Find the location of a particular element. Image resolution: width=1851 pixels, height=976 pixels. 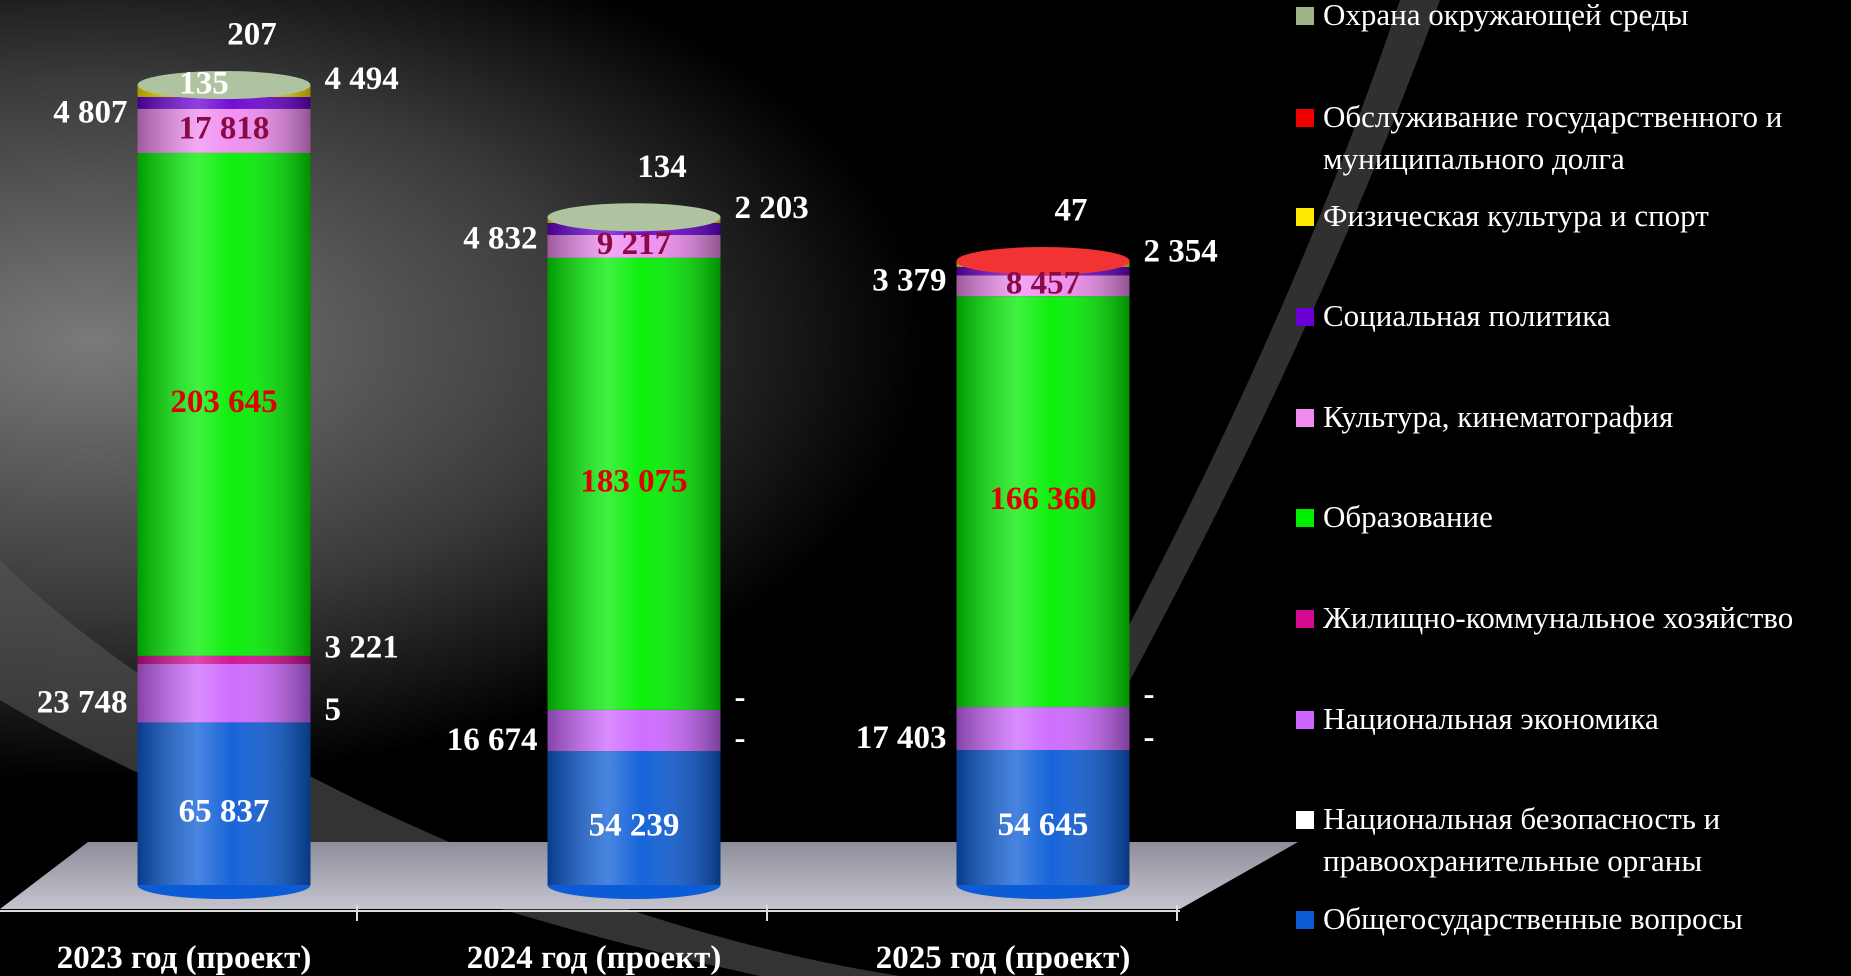

legend-item: Жилищно-коммунальное хозяйство is located at coordinates (1566, 618).